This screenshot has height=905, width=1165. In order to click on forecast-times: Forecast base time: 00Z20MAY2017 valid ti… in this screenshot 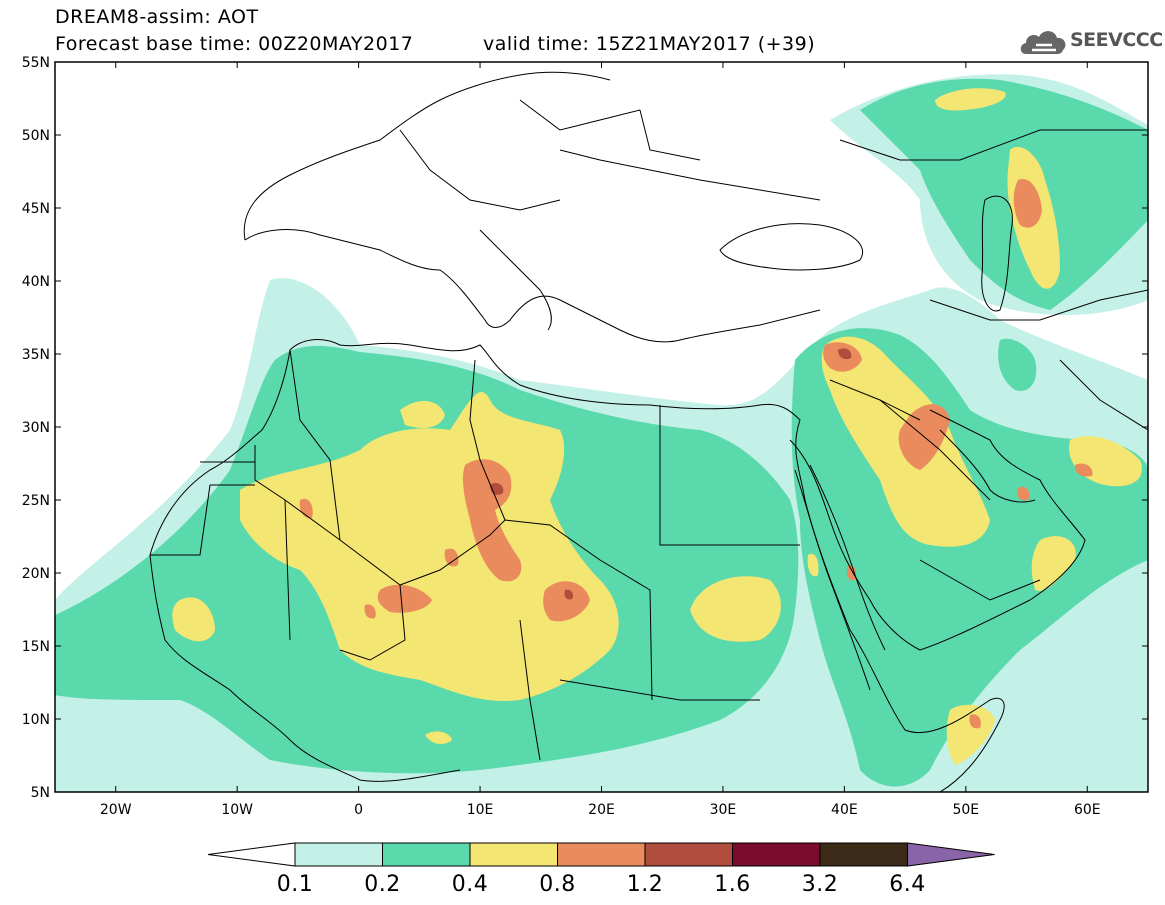, I will do `click(435, 44)`.